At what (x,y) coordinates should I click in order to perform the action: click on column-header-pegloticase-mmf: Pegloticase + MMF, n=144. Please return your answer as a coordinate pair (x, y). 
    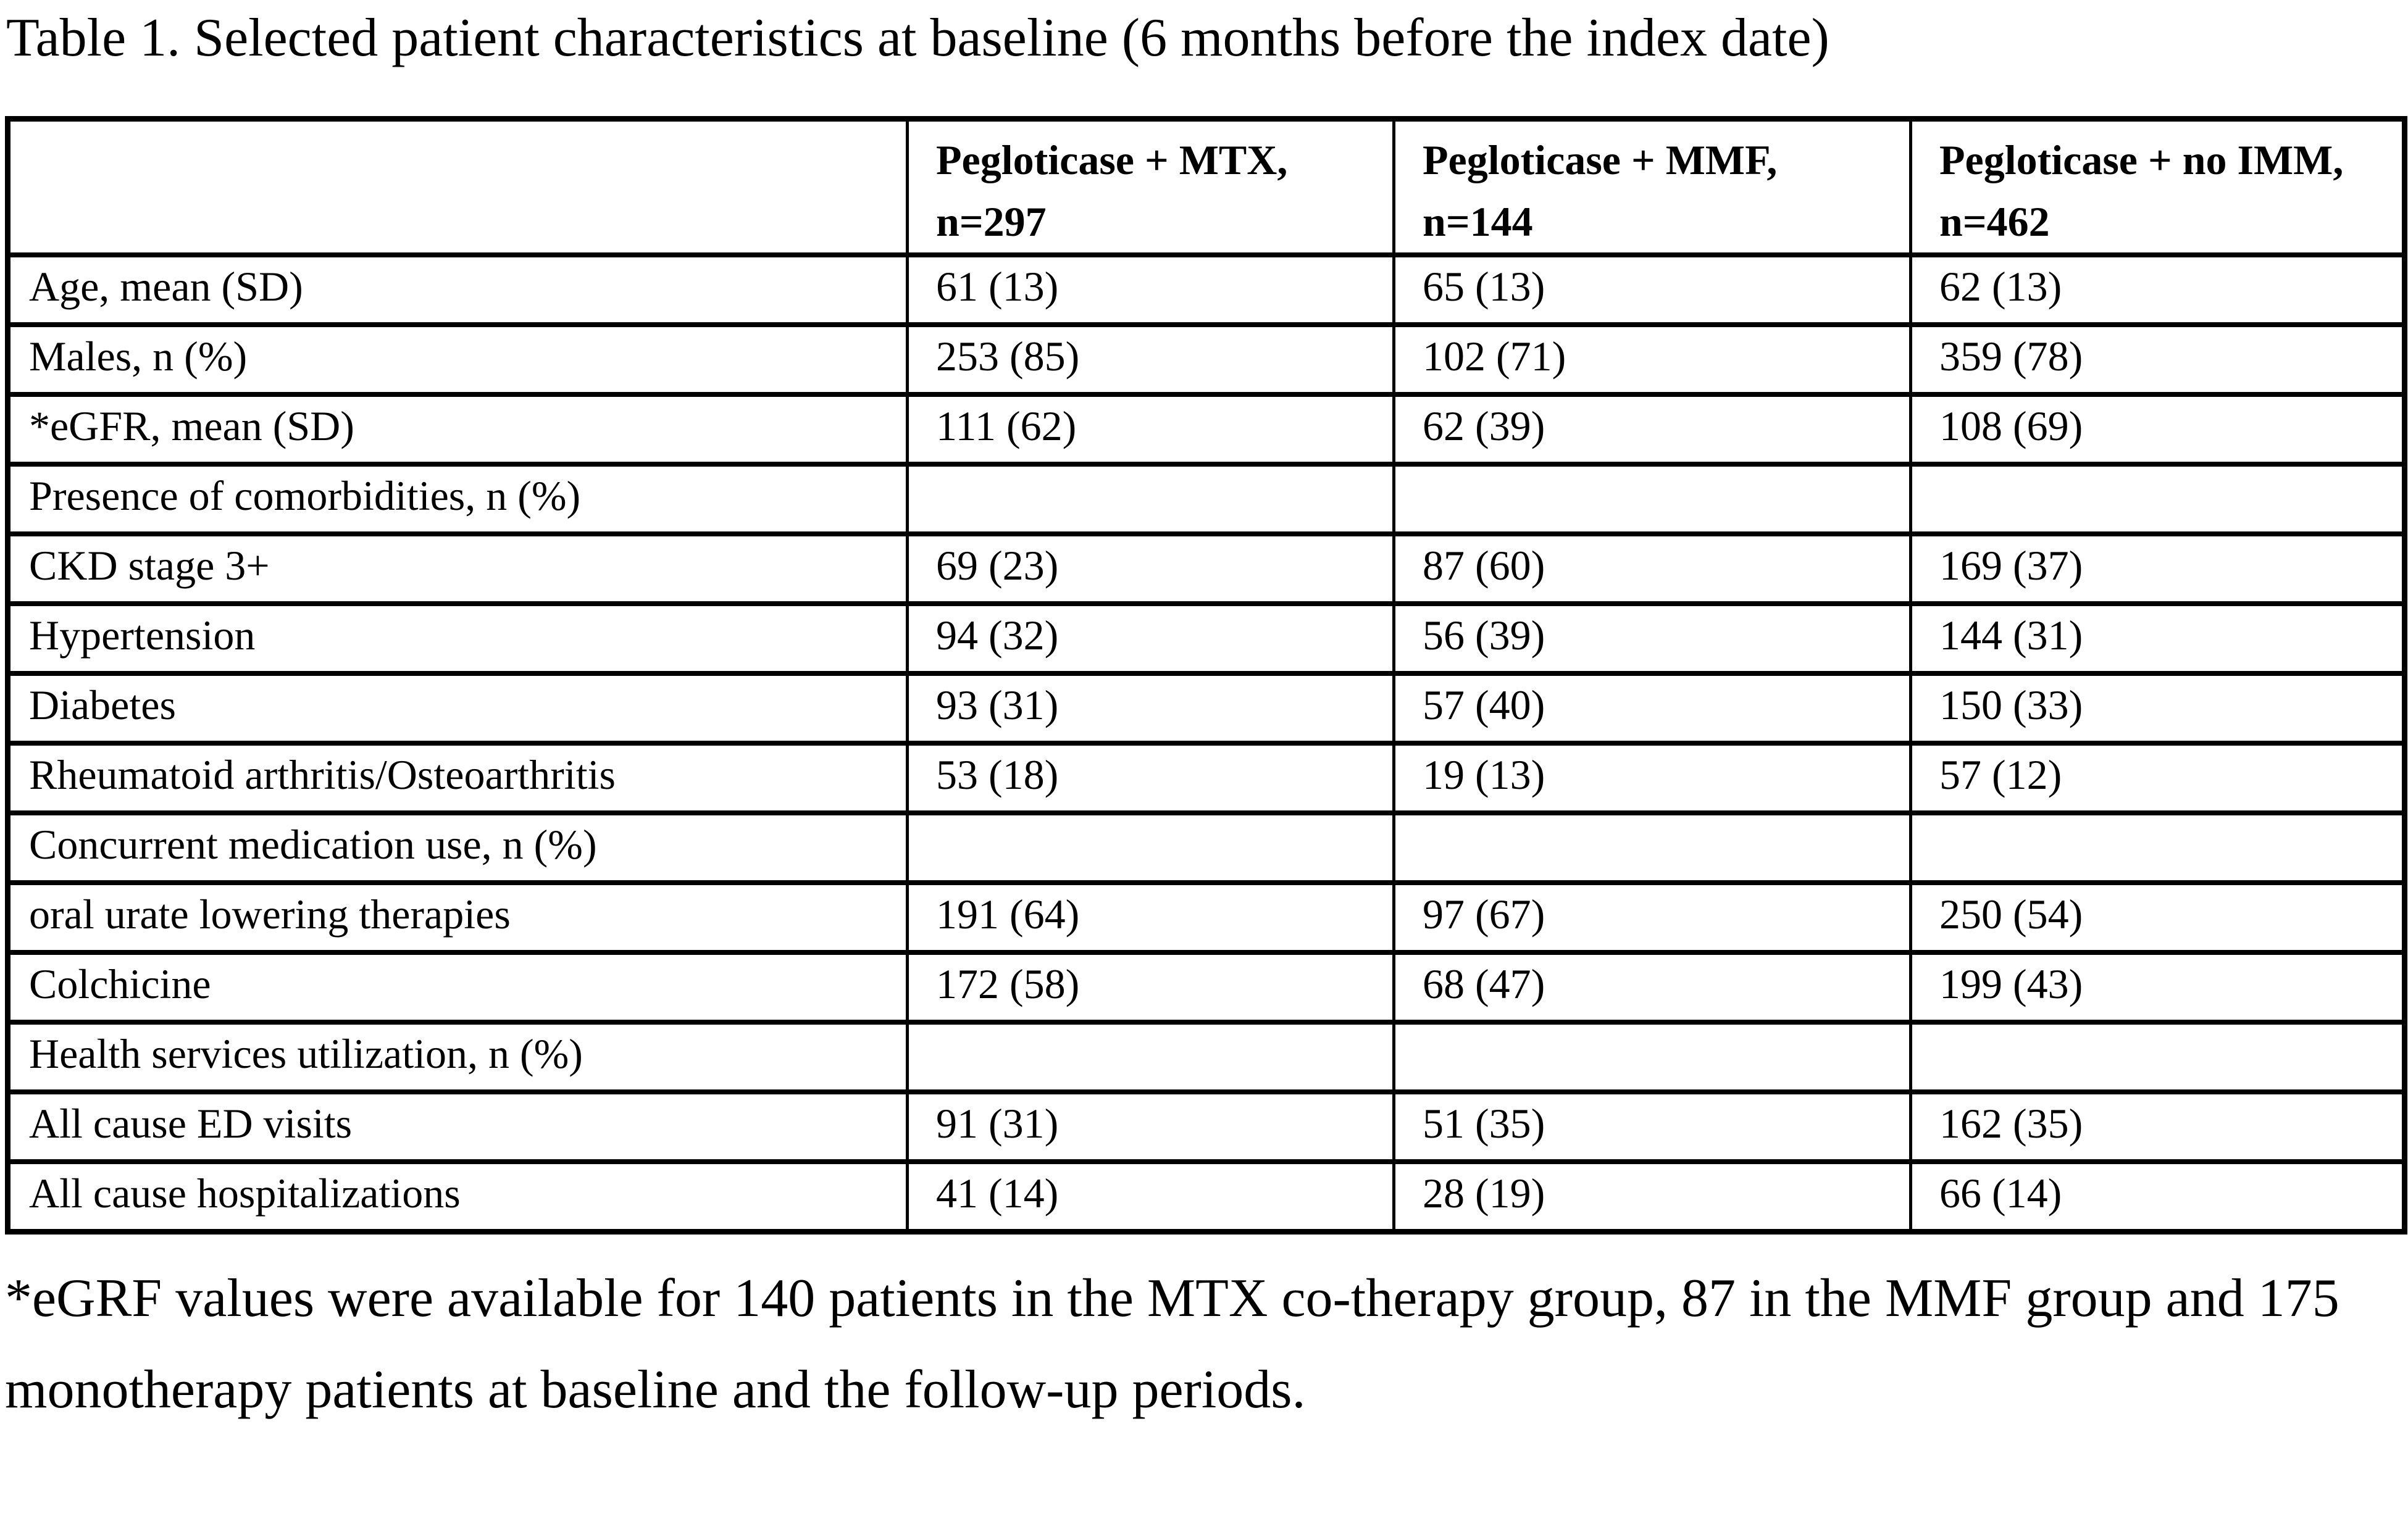
    Looking at the image, I should click on (1652, 186).